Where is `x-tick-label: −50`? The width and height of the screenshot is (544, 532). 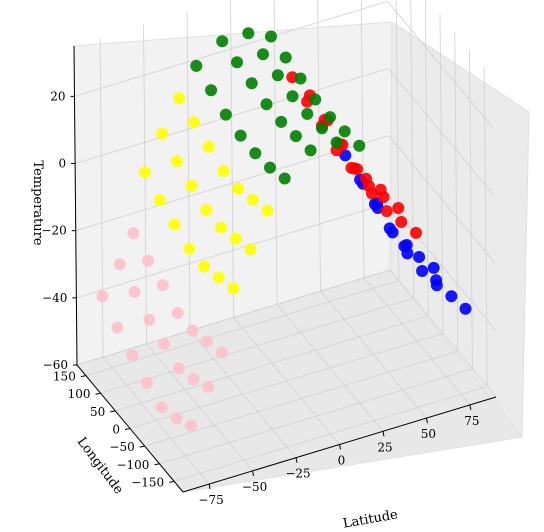
x-tick-label: −50 is located at coordinates (254, 487).